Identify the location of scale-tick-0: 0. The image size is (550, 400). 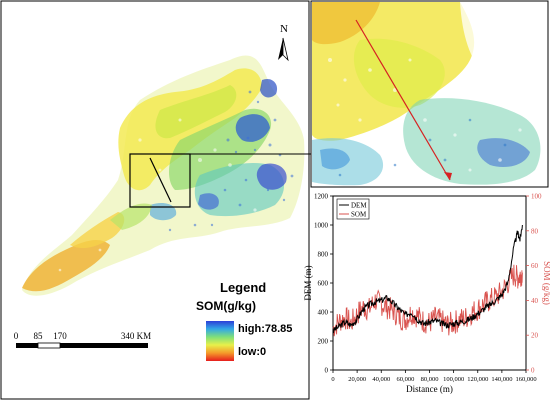
(16, 336).